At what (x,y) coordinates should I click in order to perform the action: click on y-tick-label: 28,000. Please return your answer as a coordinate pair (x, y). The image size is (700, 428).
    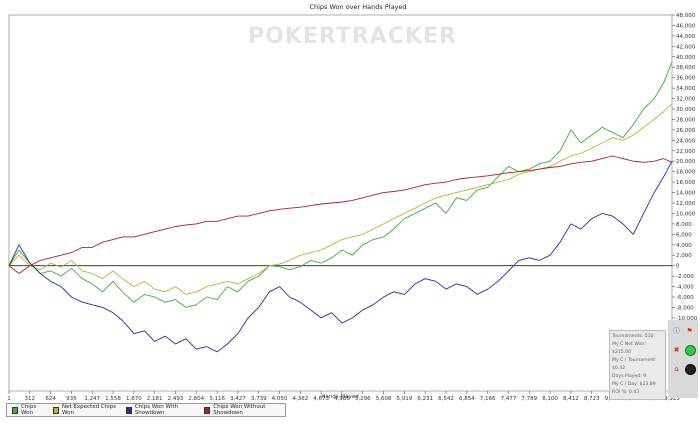
    Looking at the image, I should click on (686, 120).